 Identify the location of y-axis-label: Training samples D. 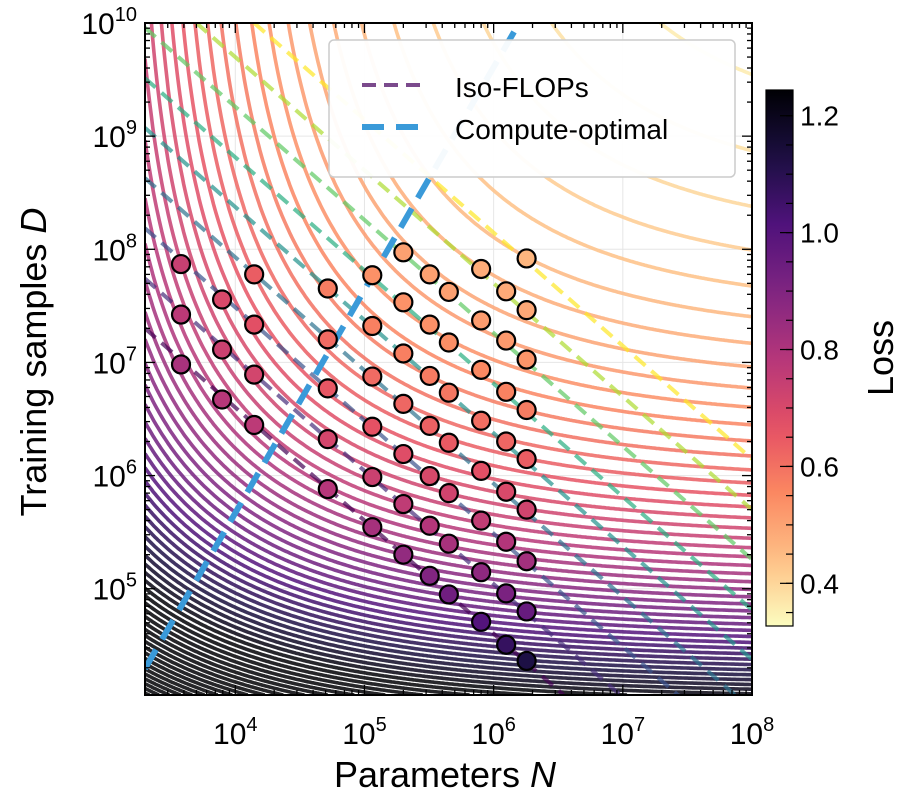
(33, 362).